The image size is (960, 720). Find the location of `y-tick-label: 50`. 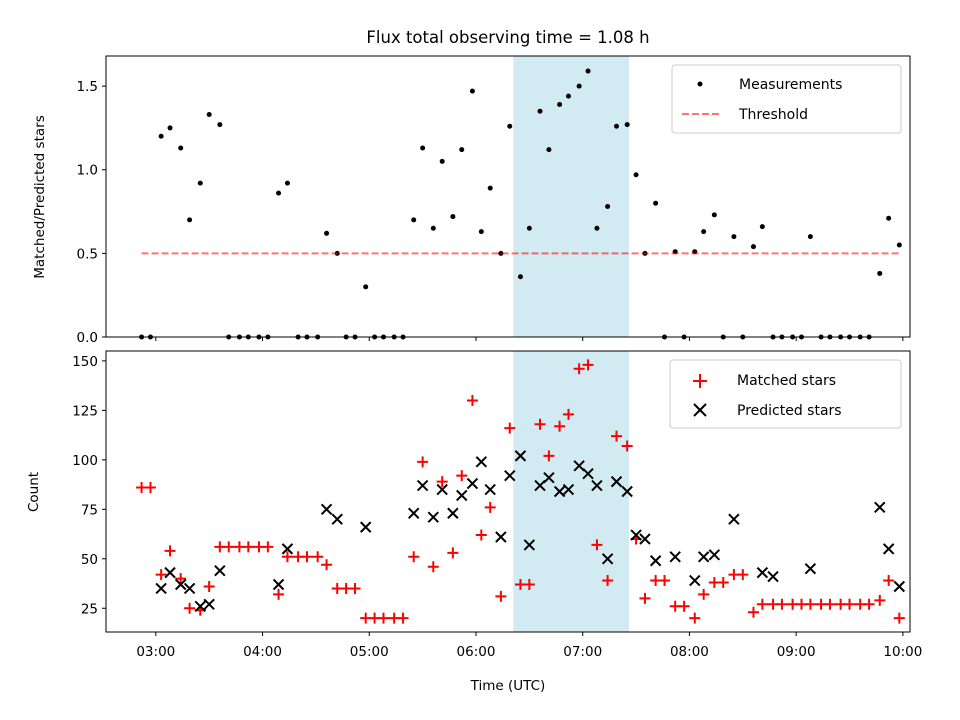

y-tick-label: 50 is located at coordinates (89, 560).